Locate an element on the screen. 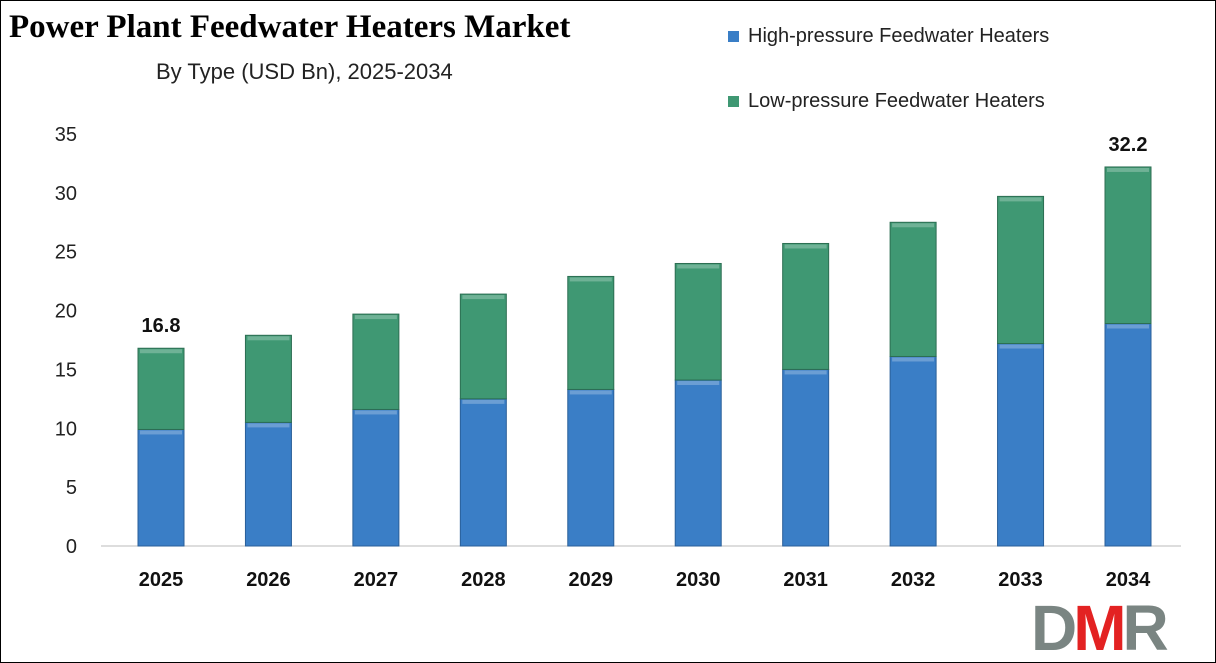 This screenshot has height=663, width=1216. dmr-logo: DMR is located at coordinates (1100, 627).